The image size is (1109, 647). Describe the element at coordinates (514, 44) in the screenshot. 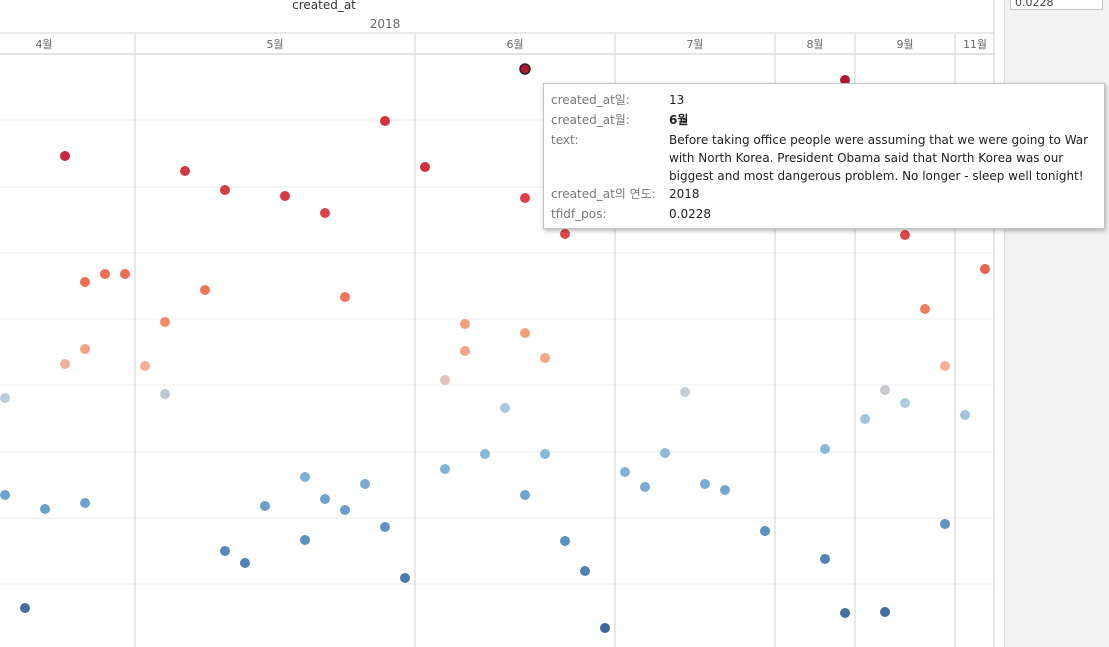

I see `month-label: 6월` at that location.